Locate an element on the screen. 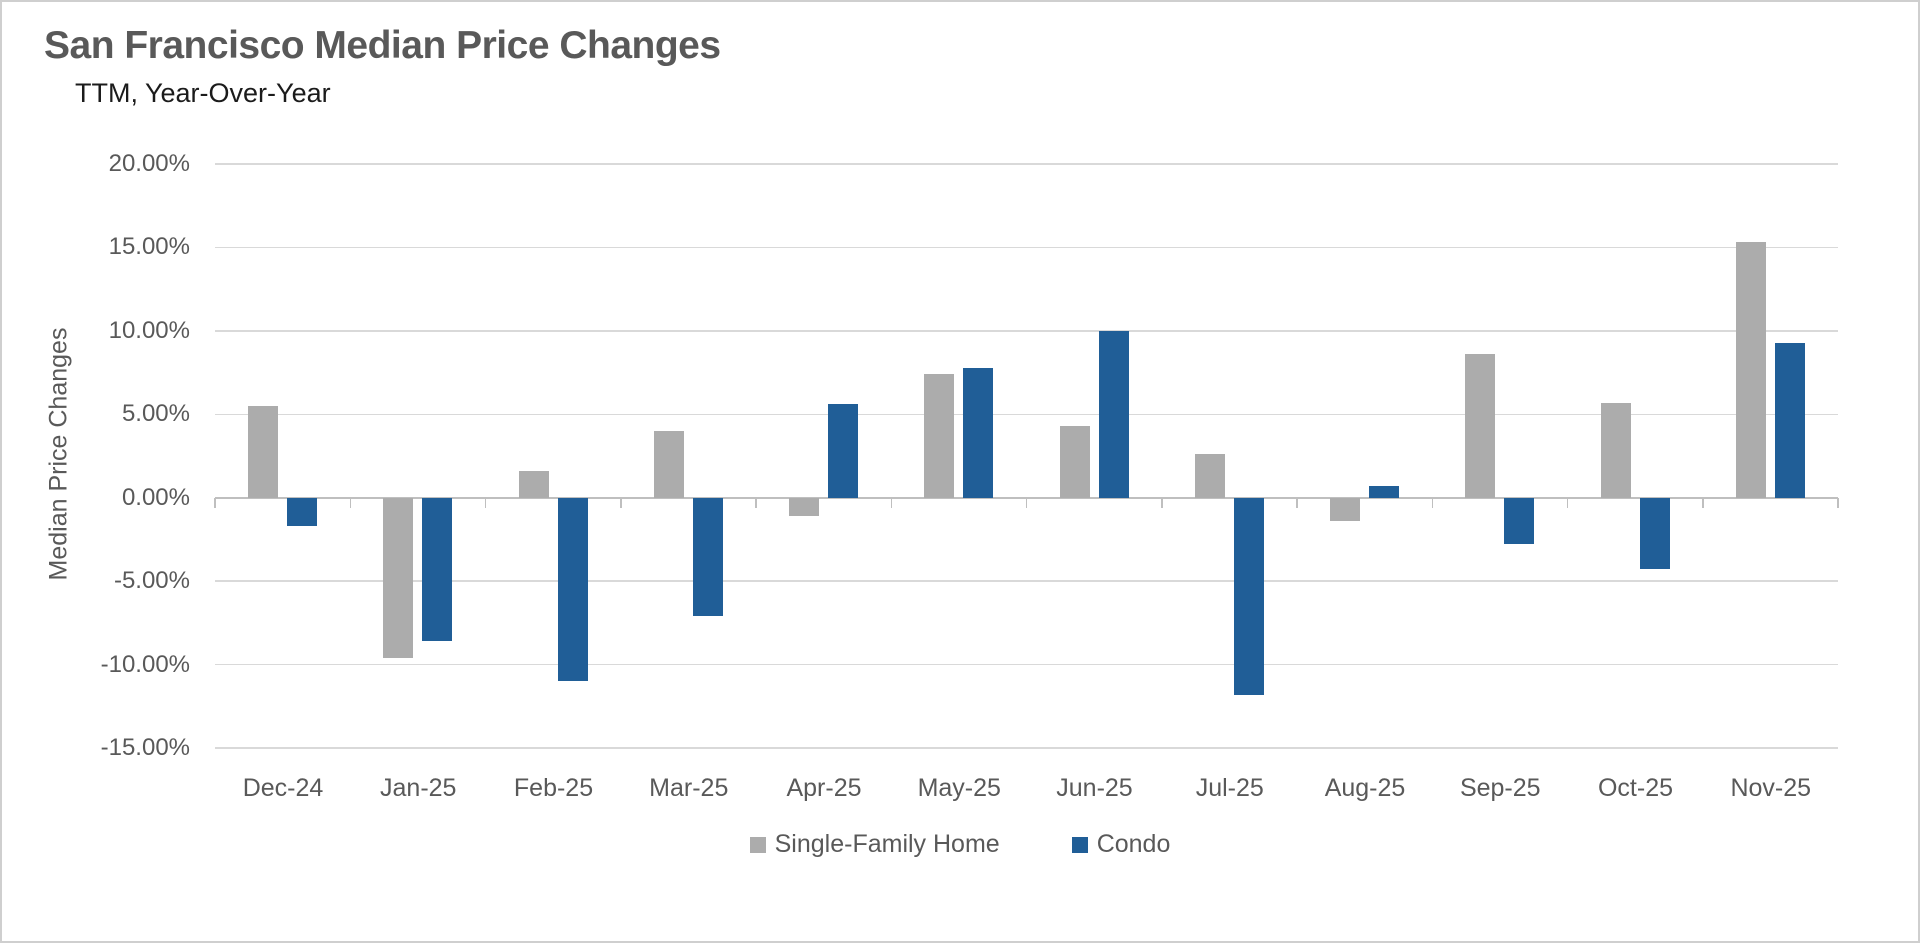 This screenshot has width=1920, height=943. x-tick-label-mar-25: Mar-25 is located at coordinates (689, 788).